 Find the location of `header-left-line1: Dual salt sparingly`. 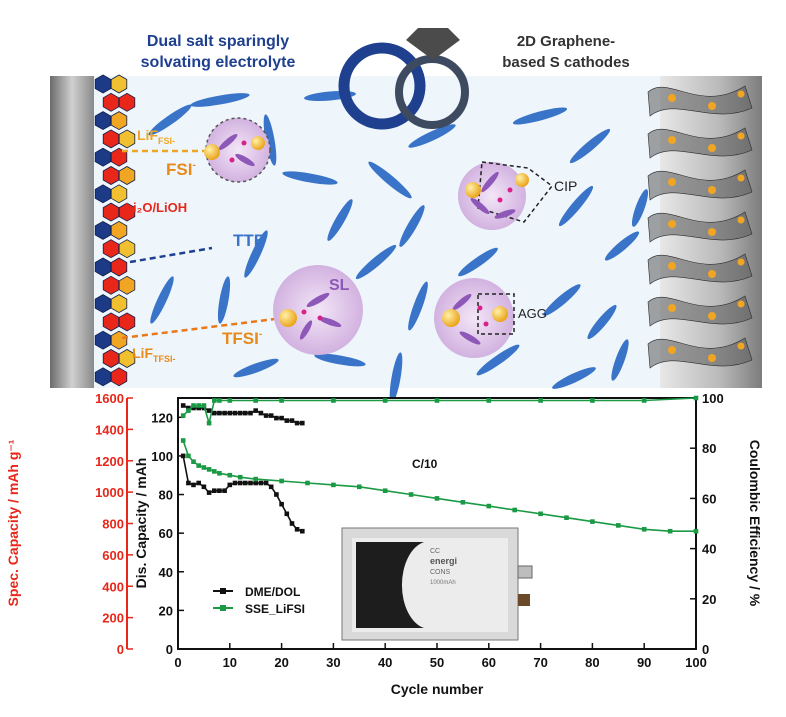

header-left-line1: Dual salt sparingly is located at coordinates (218, 41).